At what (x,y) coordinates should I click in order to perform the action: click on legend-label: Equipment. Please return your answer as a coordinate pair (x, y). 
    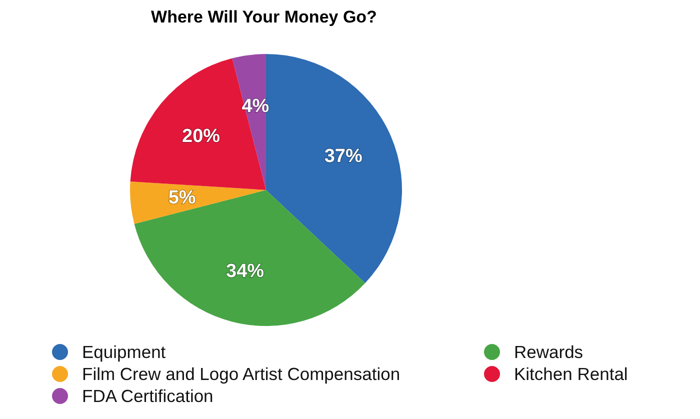
    Looking at the image, I should click on (124, 352).